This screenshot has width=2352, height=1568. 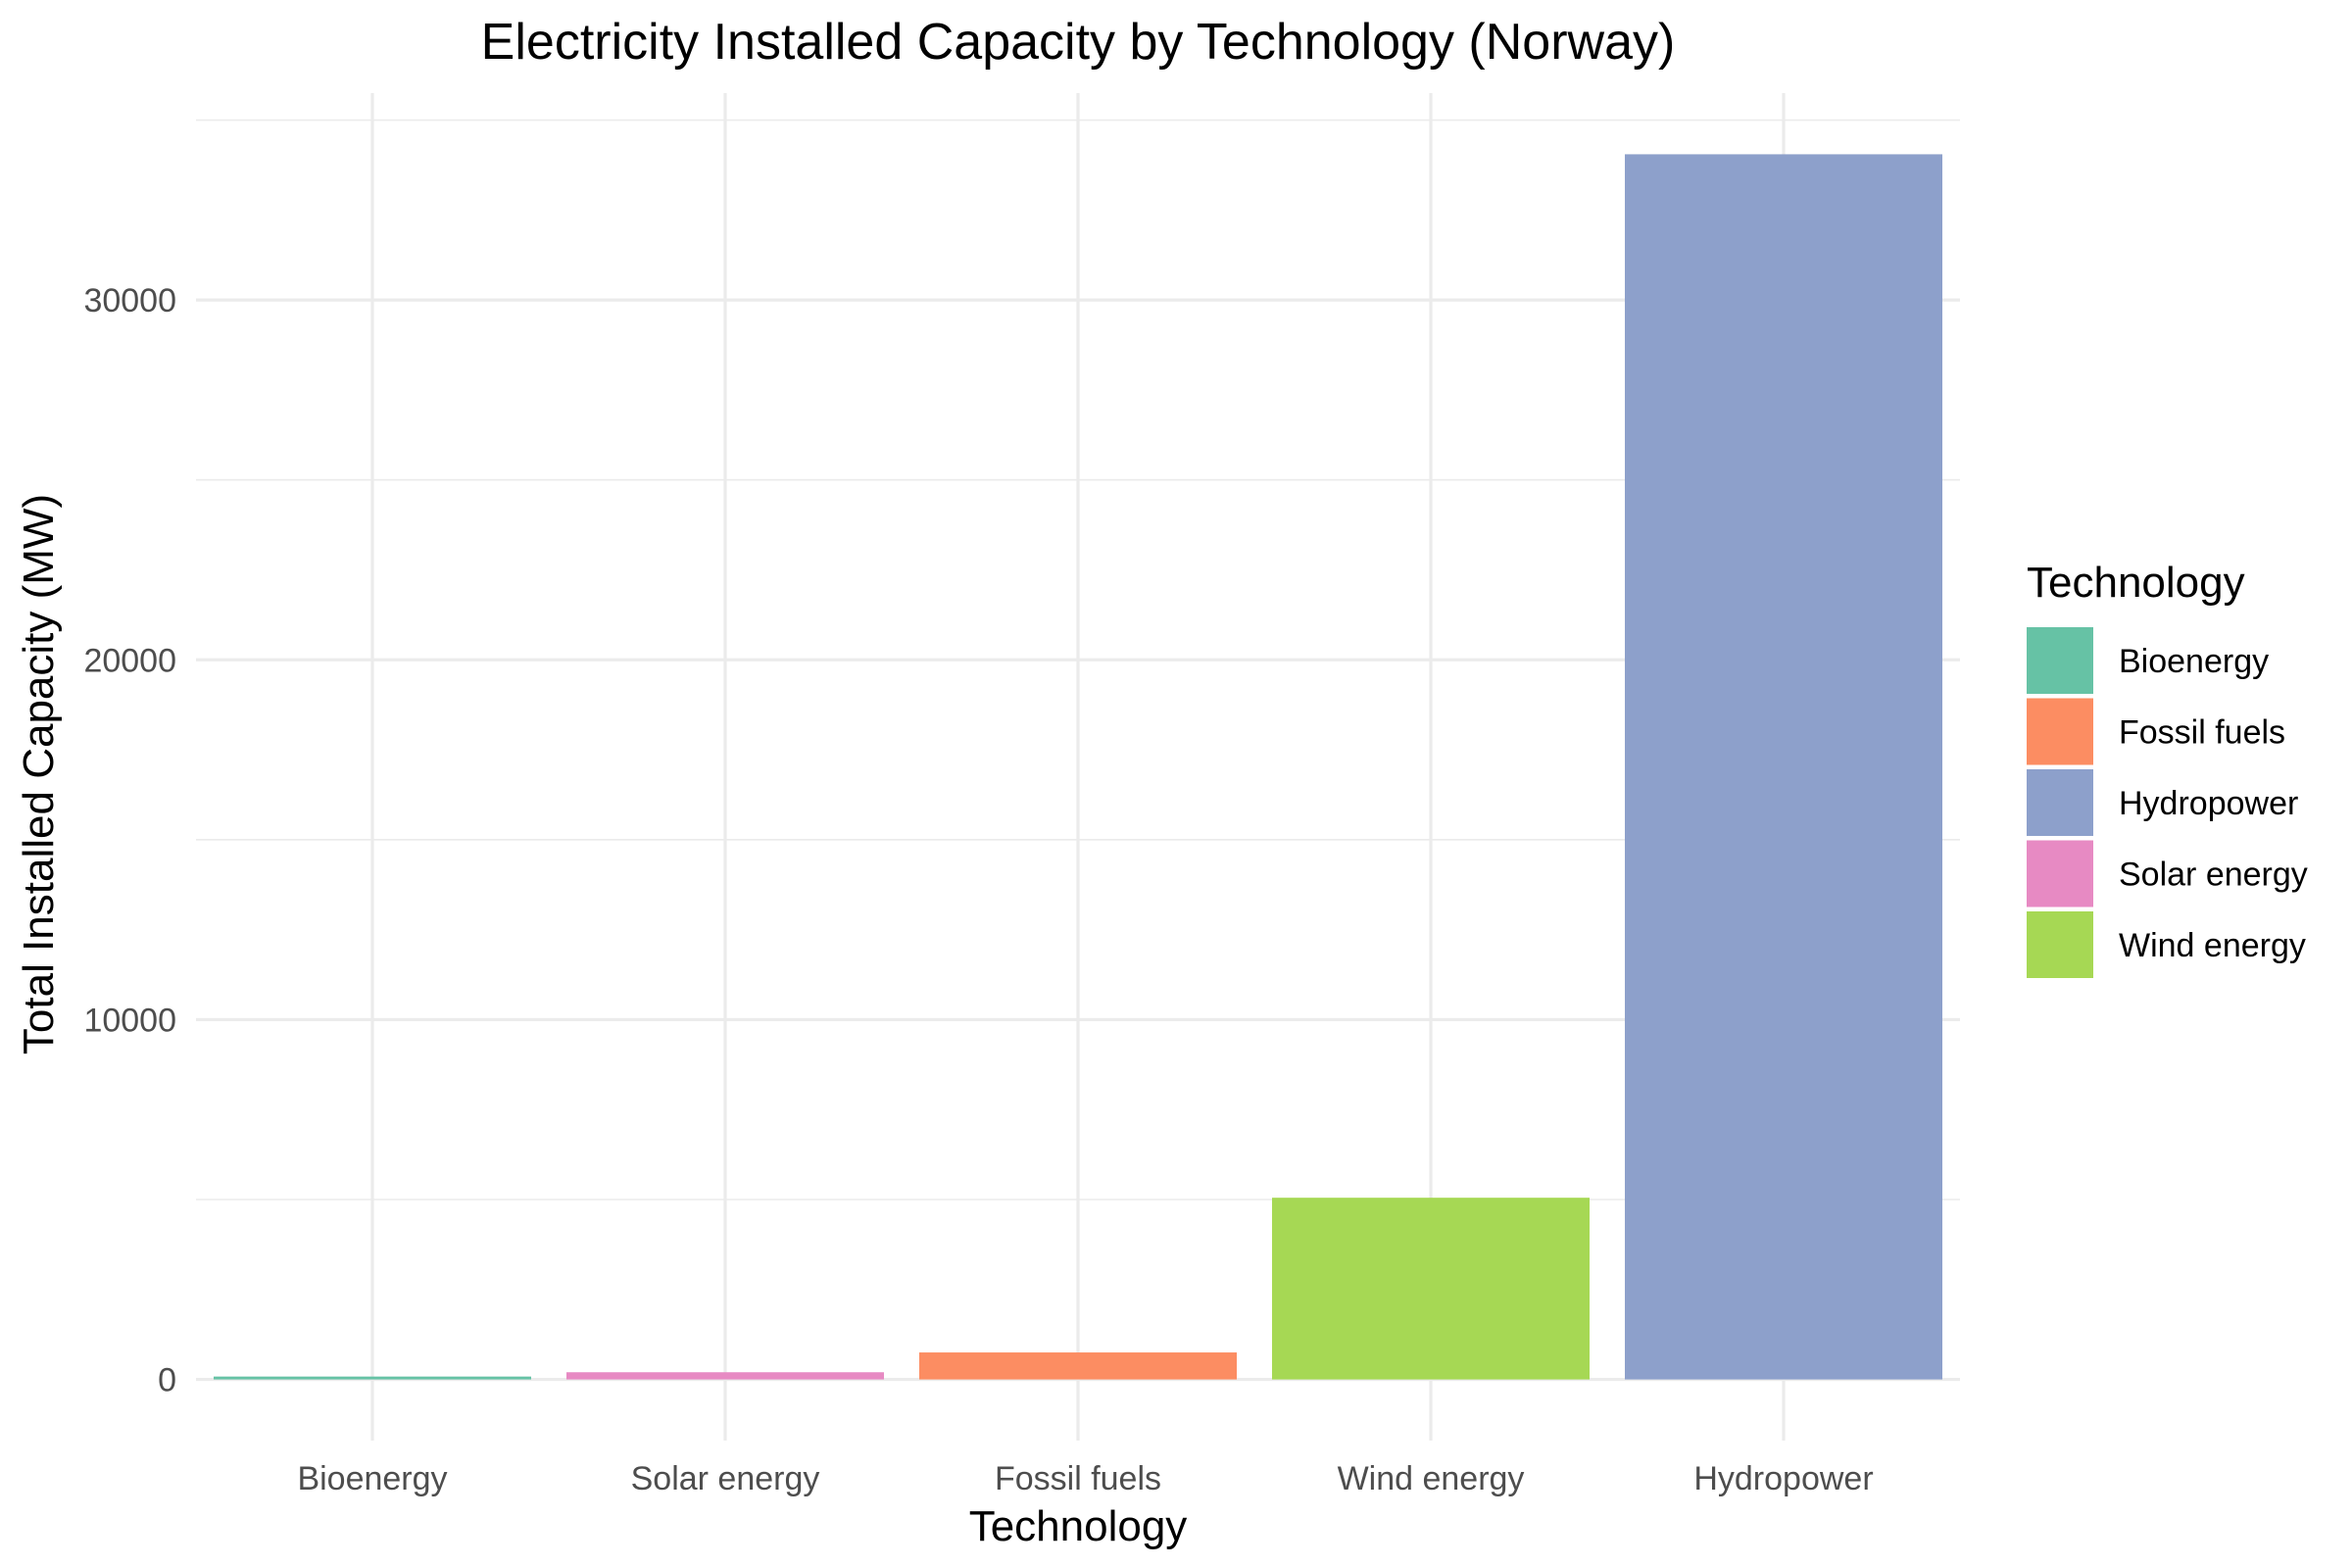 I want to click on y-tick-label: 10000, so click(x=129, y=1020).